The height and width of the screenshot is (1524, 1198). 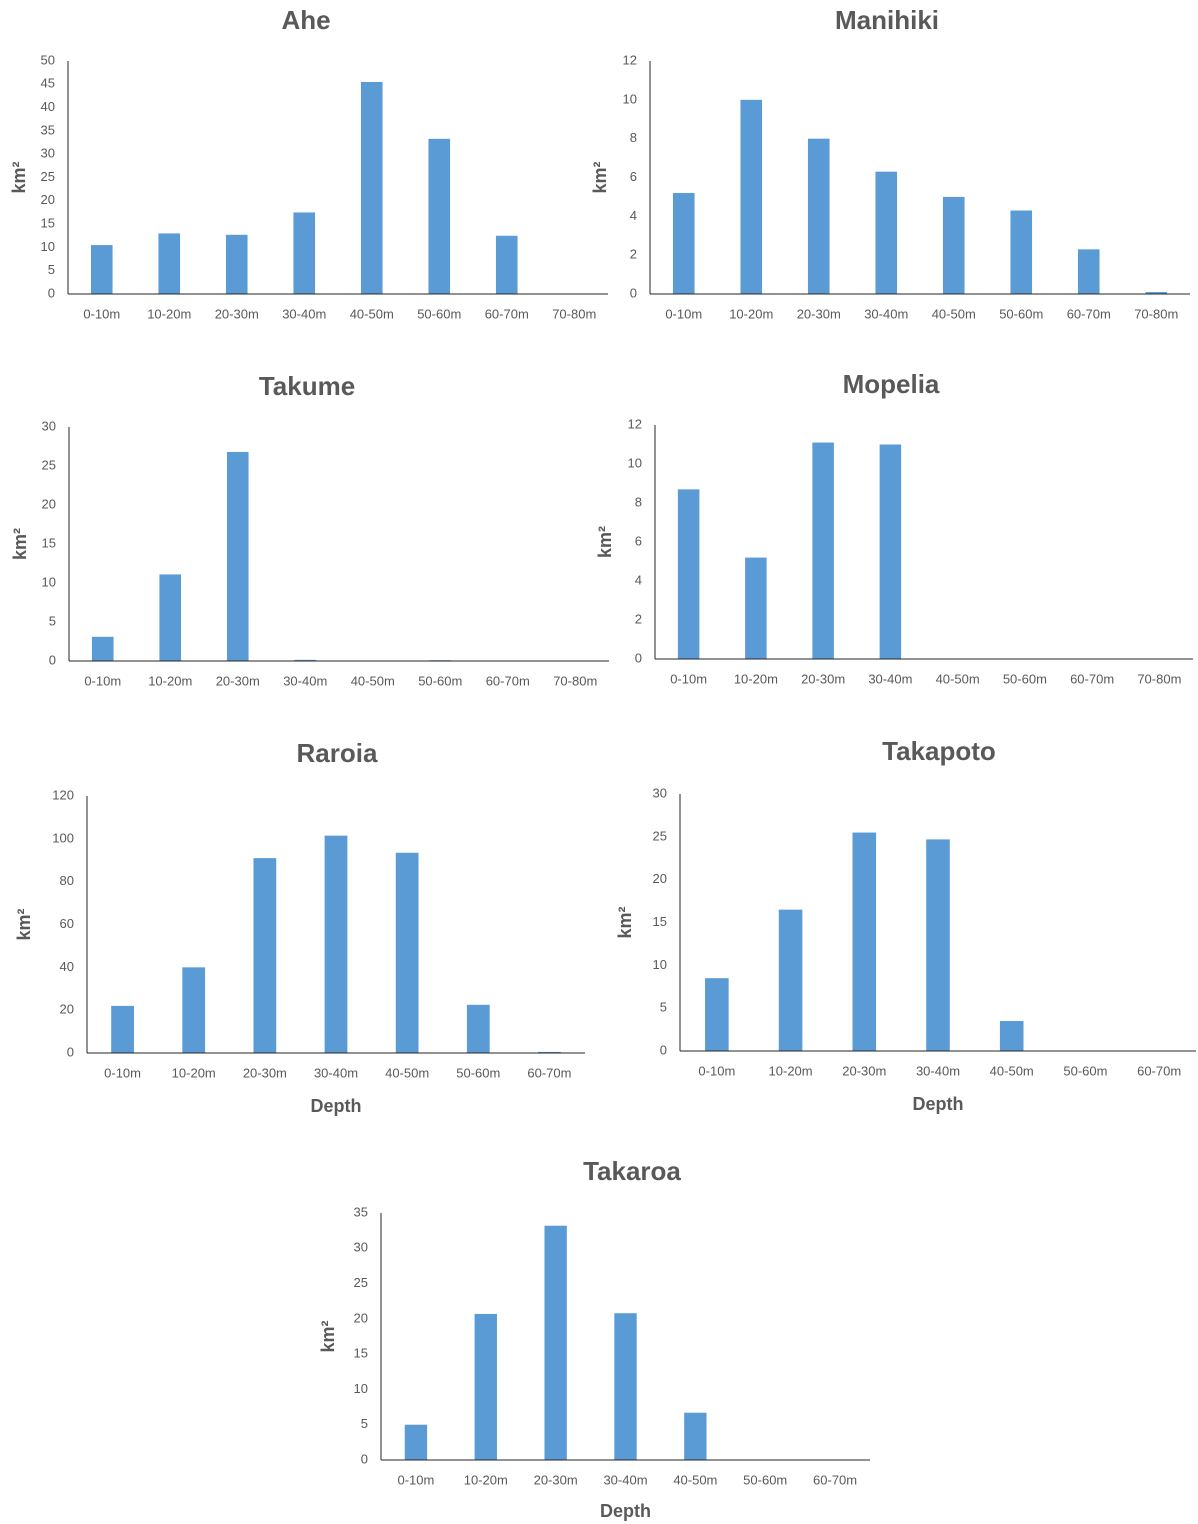 I want to click on y-tick-label: 80, so click(x=67, y=880).